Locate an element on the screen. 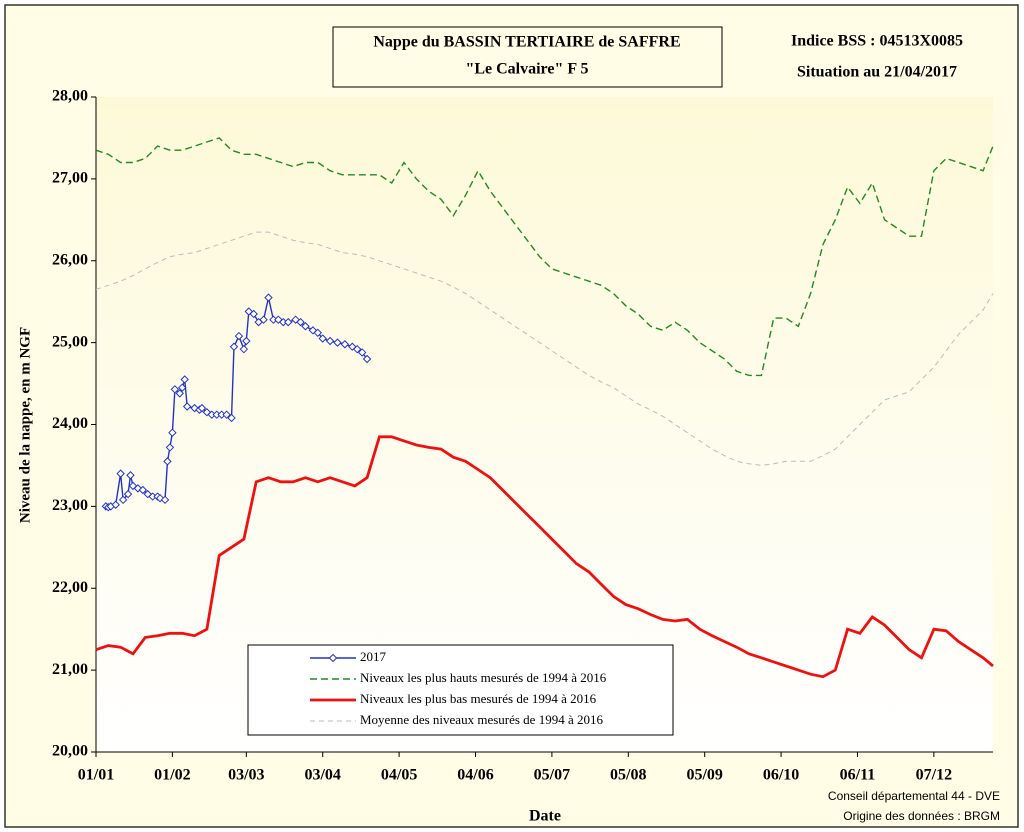  x-tick-label: 07/12 is located at coordinates (934, 775).